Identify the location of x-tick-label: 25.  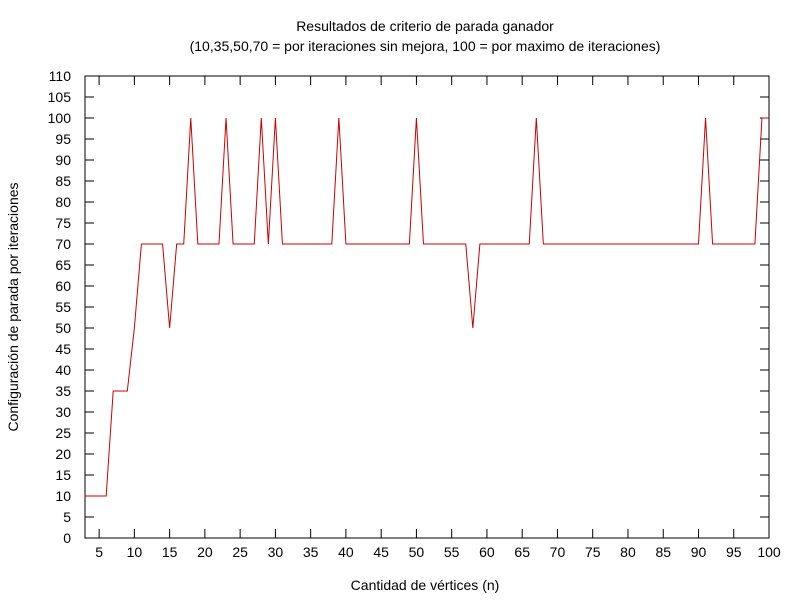
(240, 552).